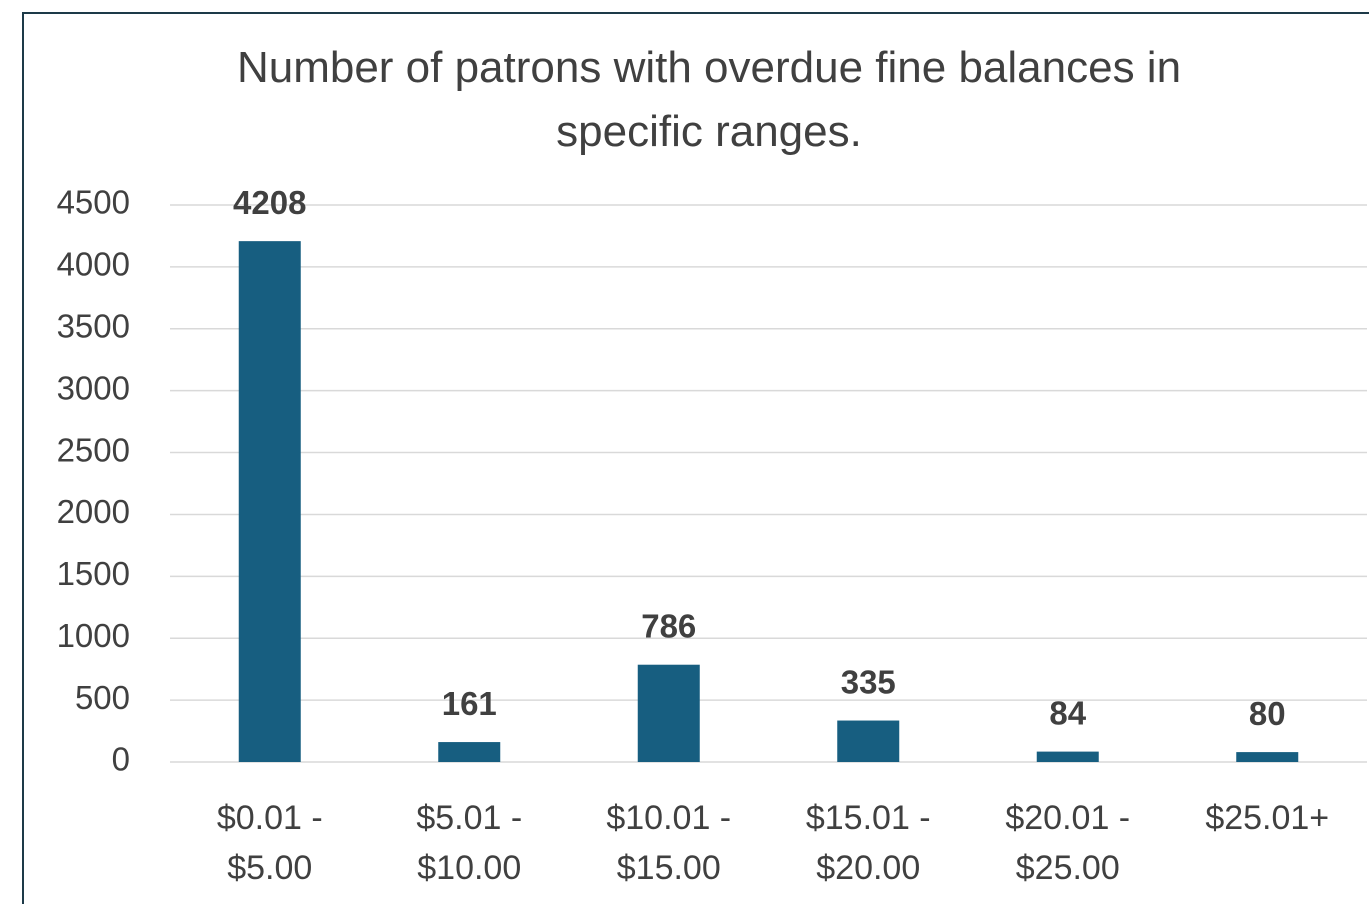  I want to click on data-label: 786, so click(668, 625).